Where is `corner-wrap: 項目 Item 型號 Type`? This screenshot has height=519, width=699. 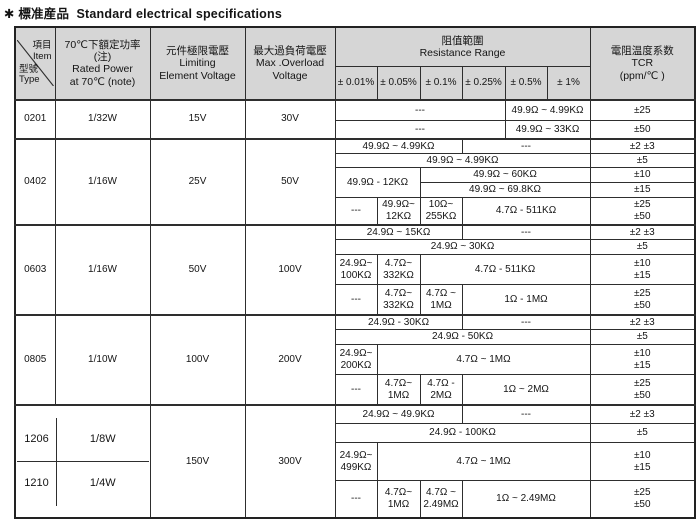 corner-wrap: 項目 Item 型號 Type is located at coordinates (35, 63).